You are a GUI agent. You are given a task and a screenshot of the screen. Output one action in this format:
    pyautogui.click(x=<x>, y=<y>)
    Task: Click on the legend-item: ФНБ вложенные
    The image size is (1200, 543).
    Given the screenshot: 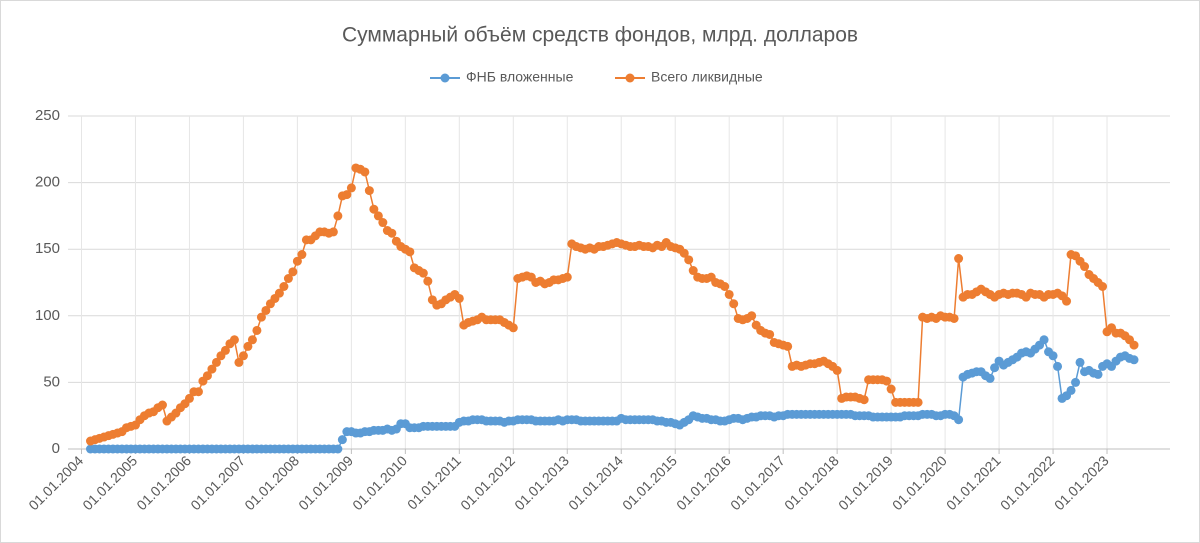 What is the action you would take?
    pyautogui.click(x=502, y=77)
    